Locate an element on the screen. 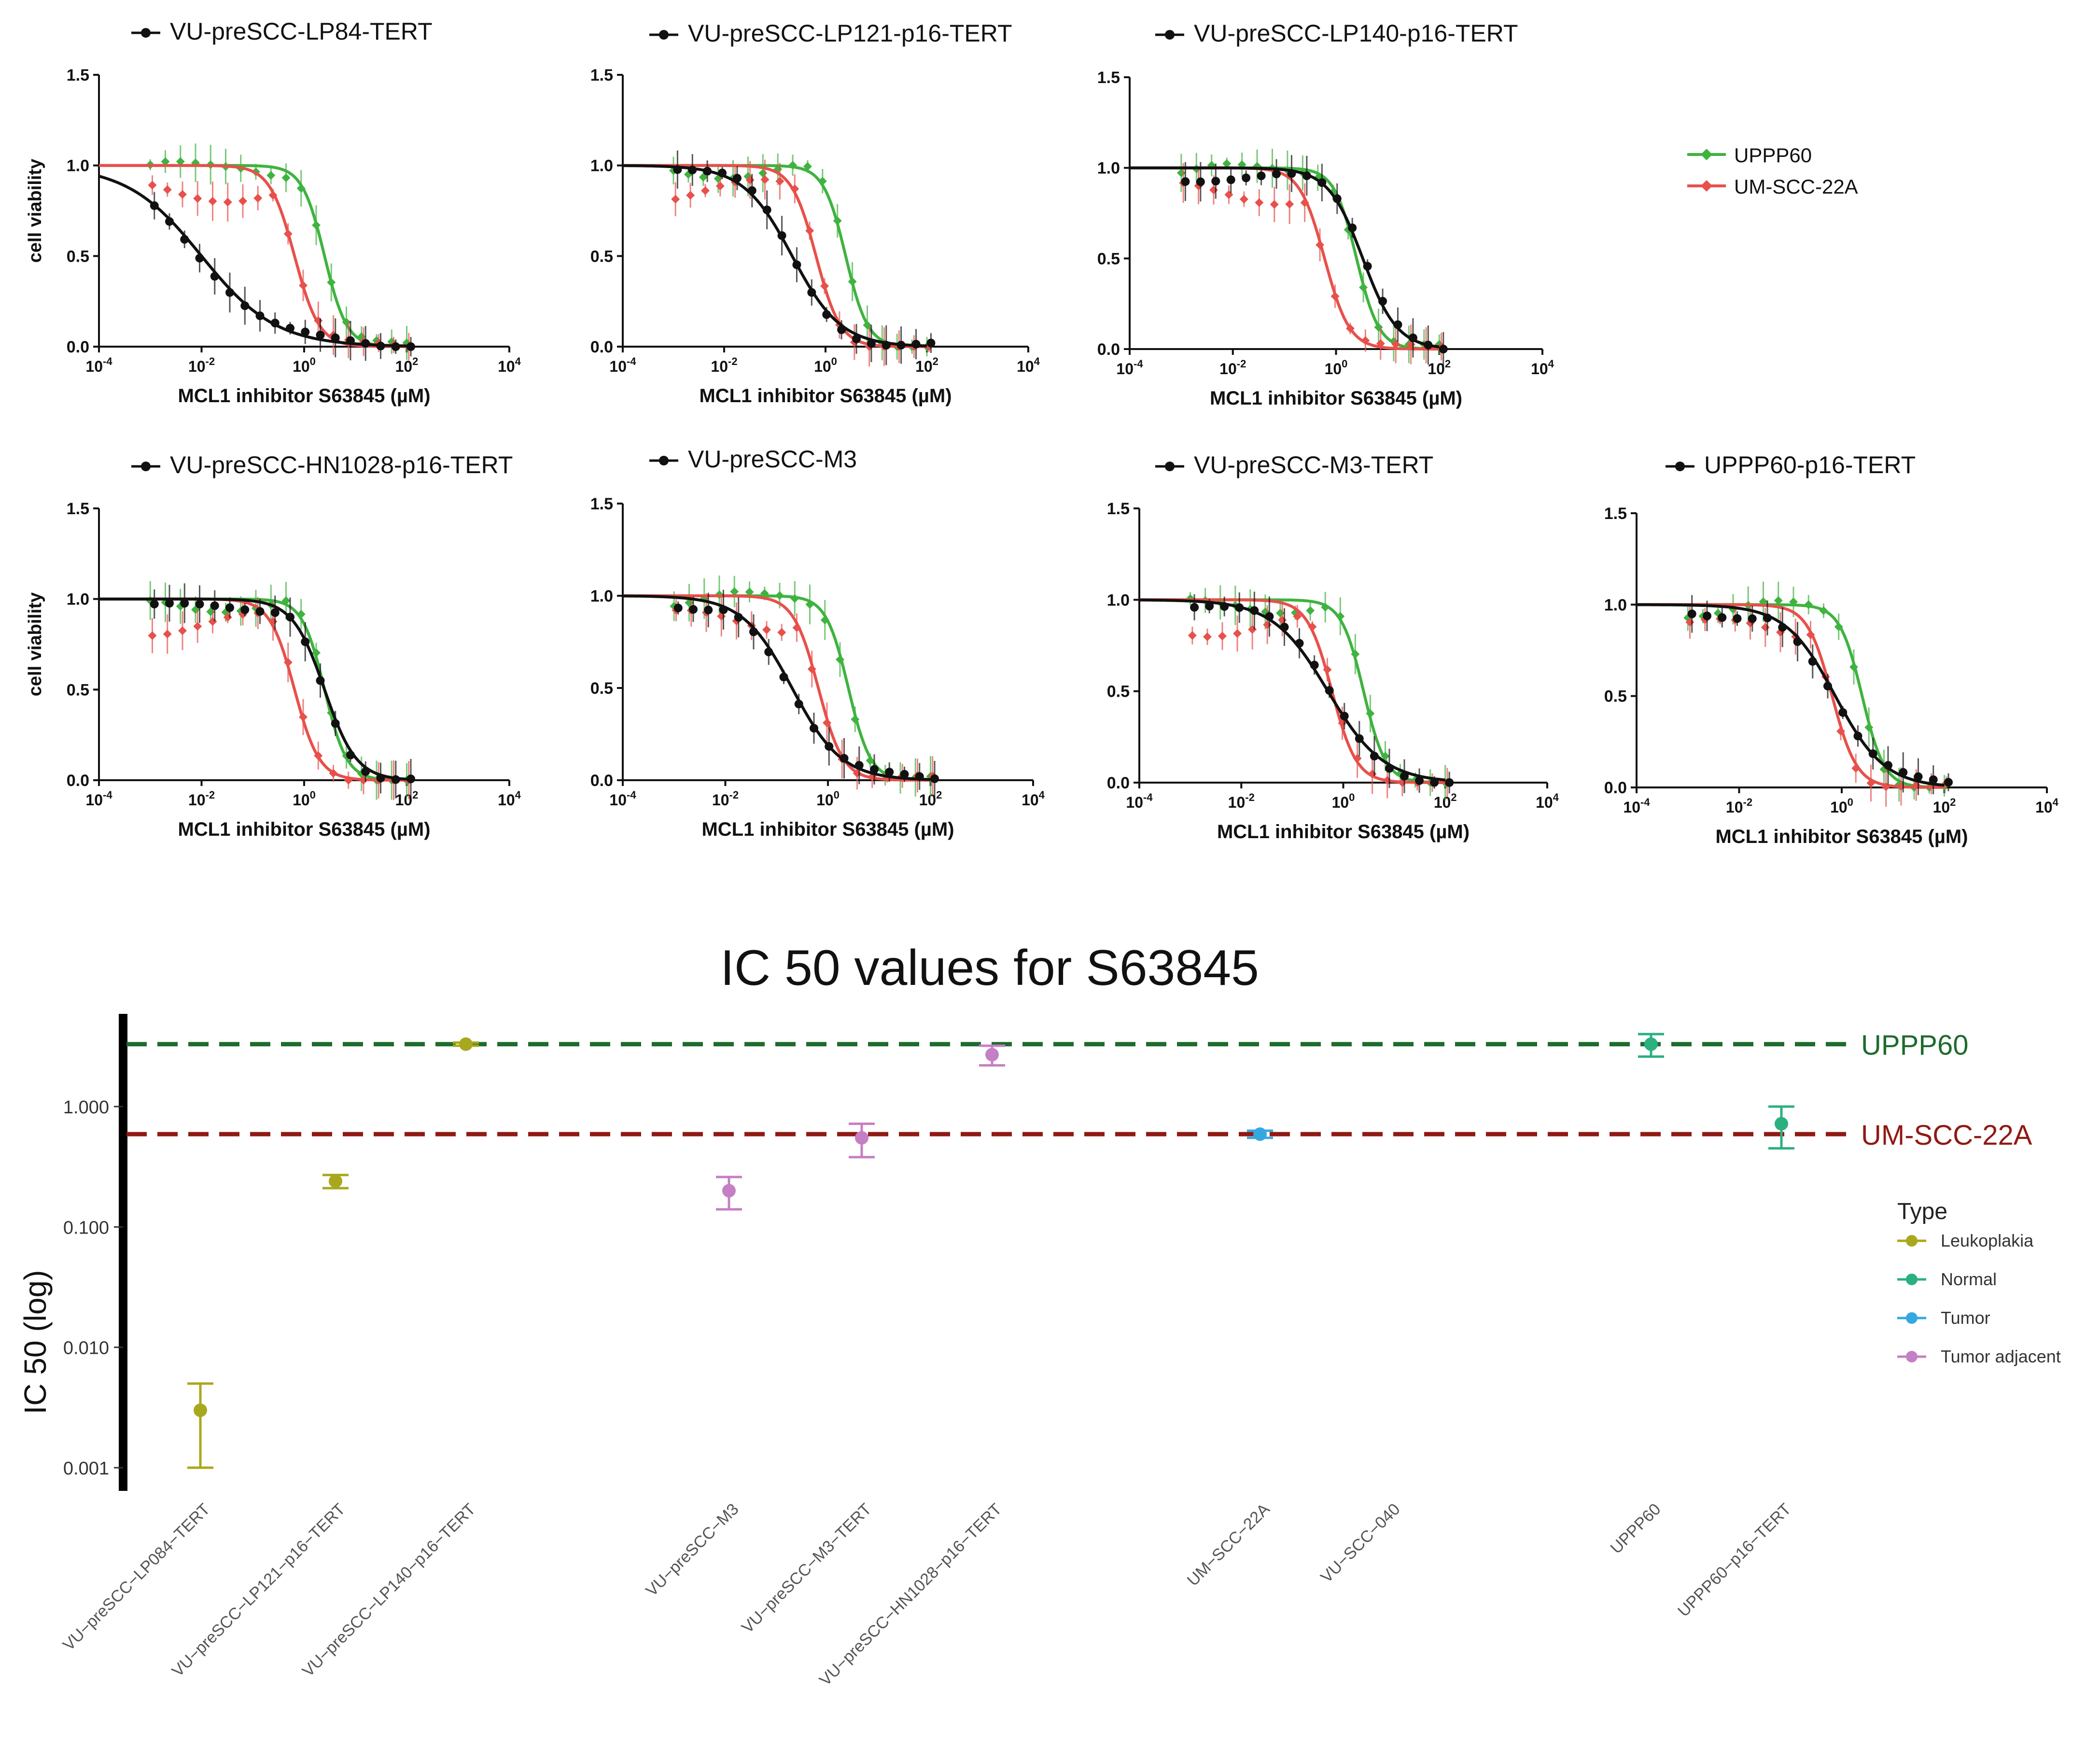 The width and height of the screenshot is (2100, 1740). ic50-point is located at coordinates (336, 1181).